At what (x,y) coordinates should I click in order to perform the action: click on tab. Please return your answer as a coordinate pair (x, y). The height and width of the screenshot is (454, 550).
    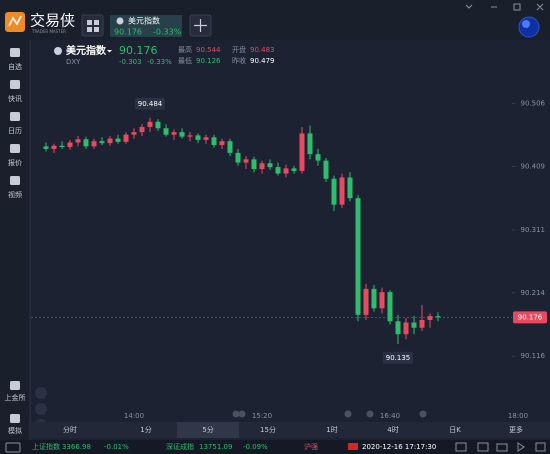
    Looking at the image, I should click on (146, 26).